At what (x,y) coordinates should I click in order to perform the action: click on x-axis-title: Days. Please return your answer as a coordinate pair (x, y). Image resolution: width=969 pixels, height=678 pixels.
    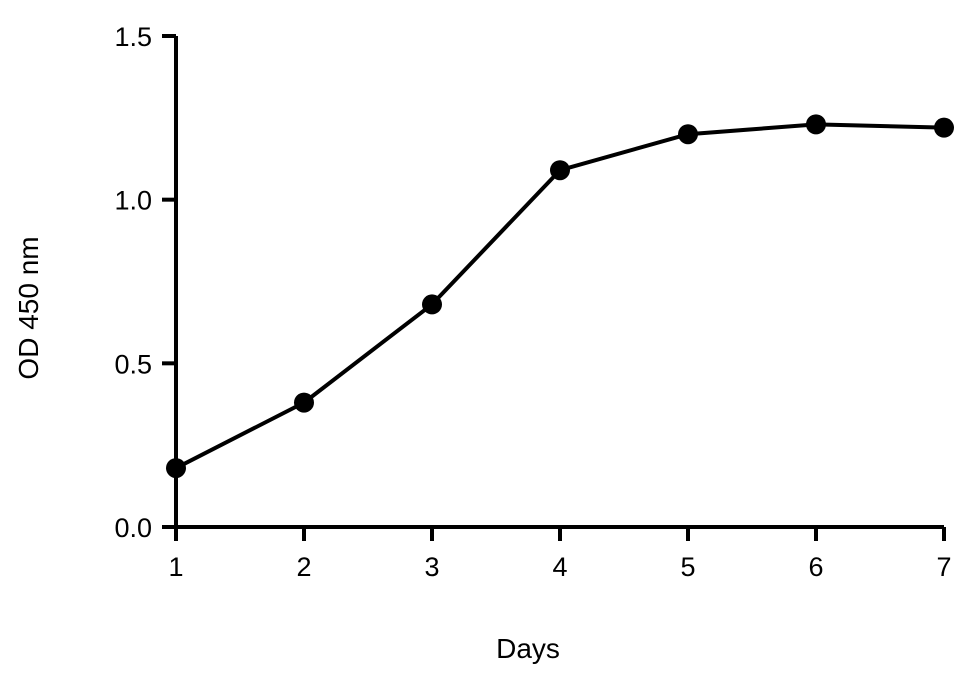
    Looking at the image, I should click on (528, 648).